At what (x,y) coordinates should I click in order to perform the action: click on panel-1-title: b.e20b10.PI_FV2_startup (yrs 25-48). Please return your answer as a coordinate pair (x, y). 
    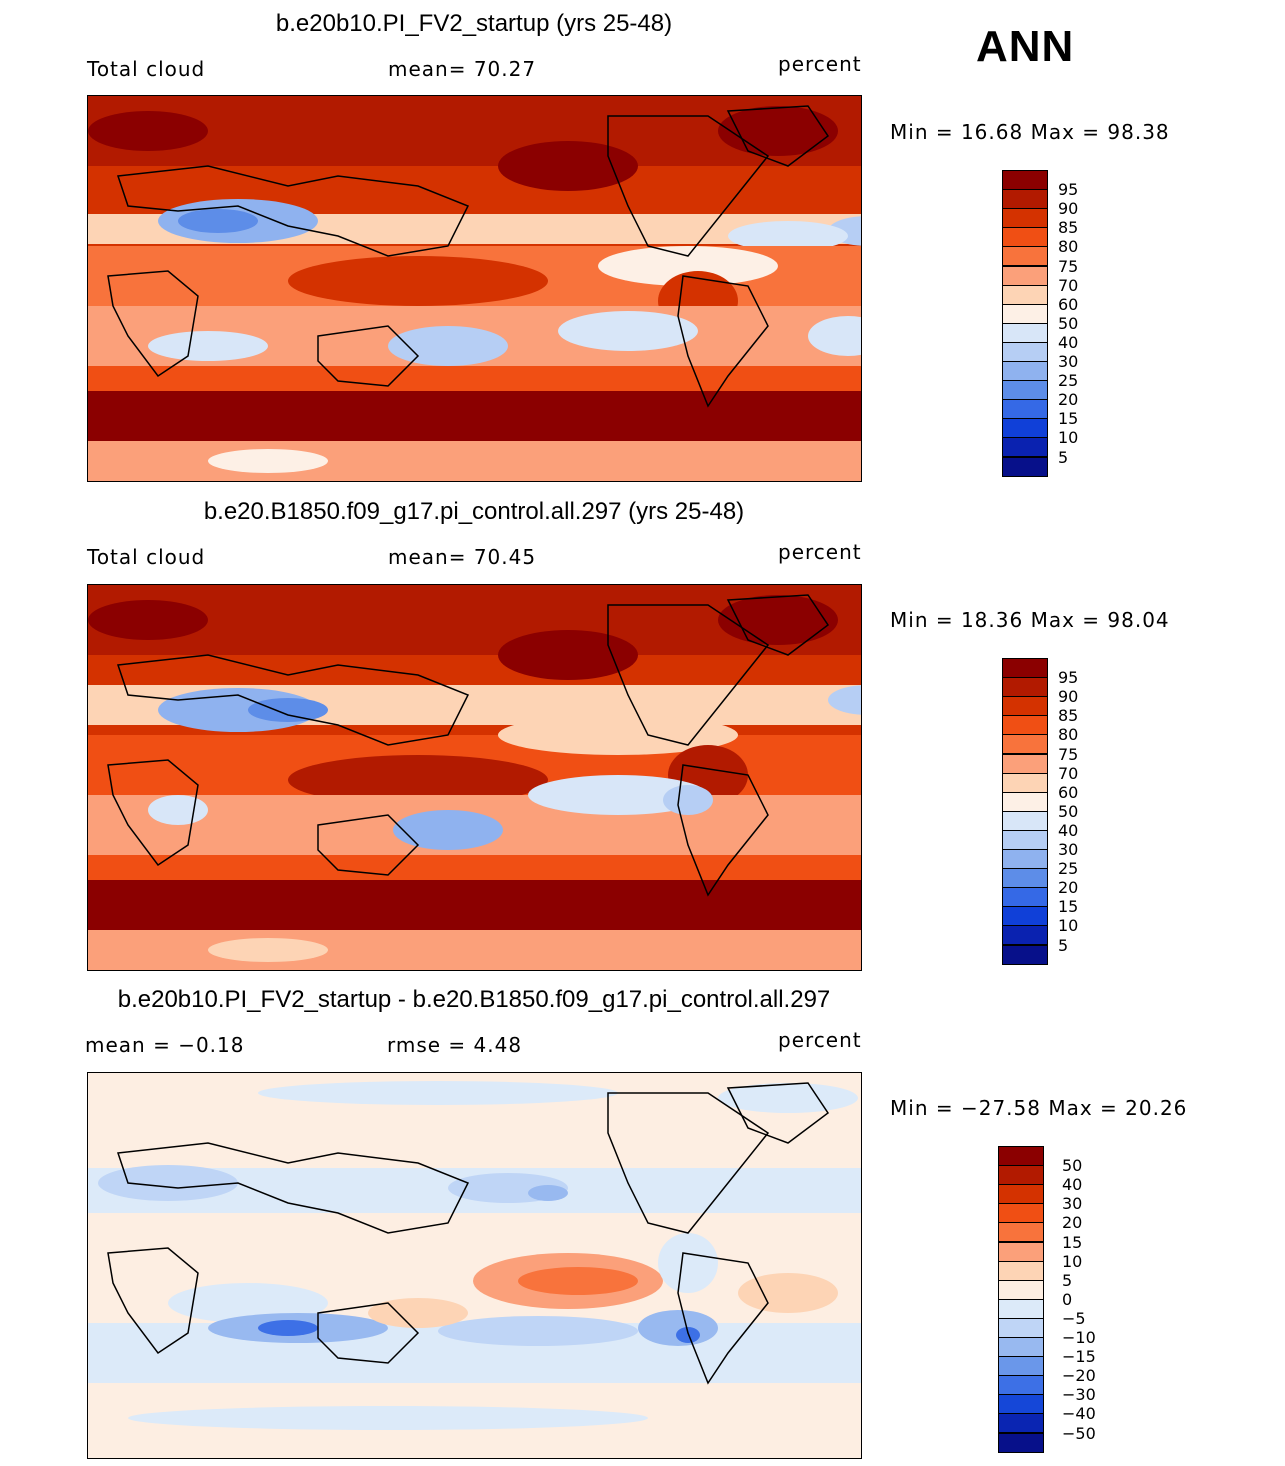
    Looking at the image, I should click on (474, 23).